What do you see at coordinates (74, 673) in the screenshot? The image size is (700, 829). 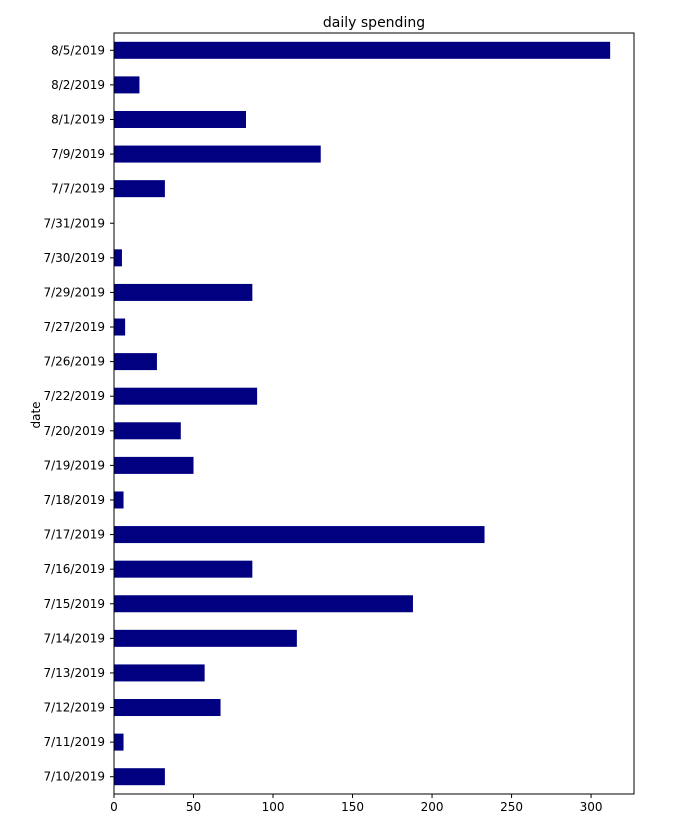 I see `y-tick-label: 7/13/2019` at bounding box center [74, 673].